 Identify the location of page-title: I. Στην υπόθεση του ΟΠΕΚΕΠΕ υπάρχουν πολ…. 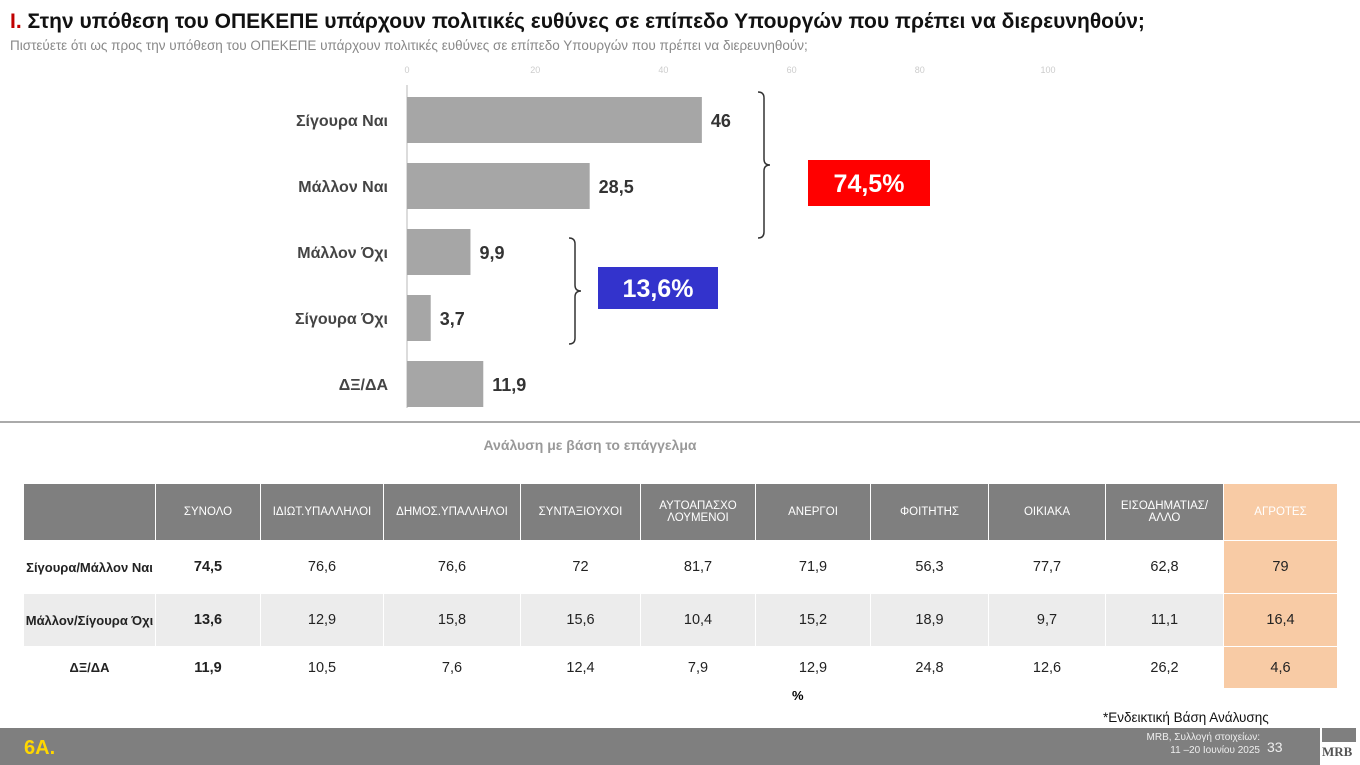
(577, 22).